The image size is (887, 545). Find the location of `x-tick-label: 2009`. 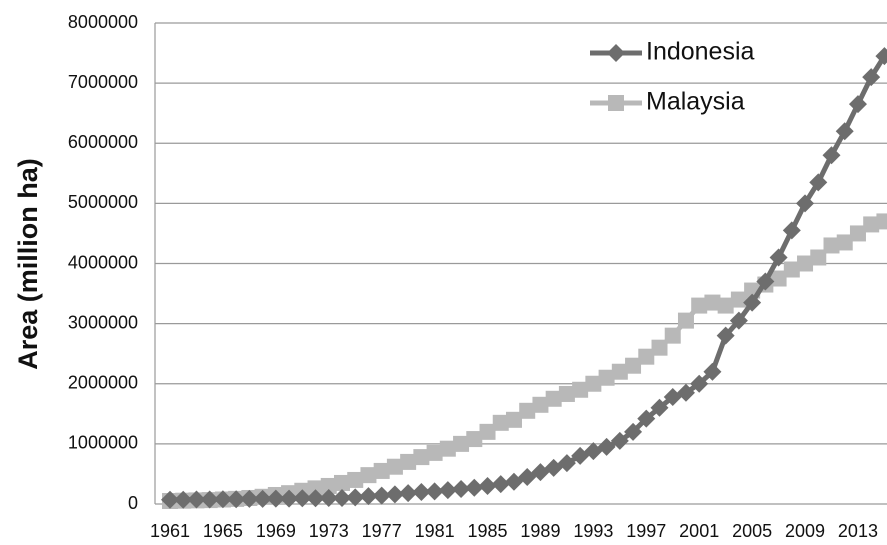

x-tick-label: 2009 is located at coordinates (805, 531).